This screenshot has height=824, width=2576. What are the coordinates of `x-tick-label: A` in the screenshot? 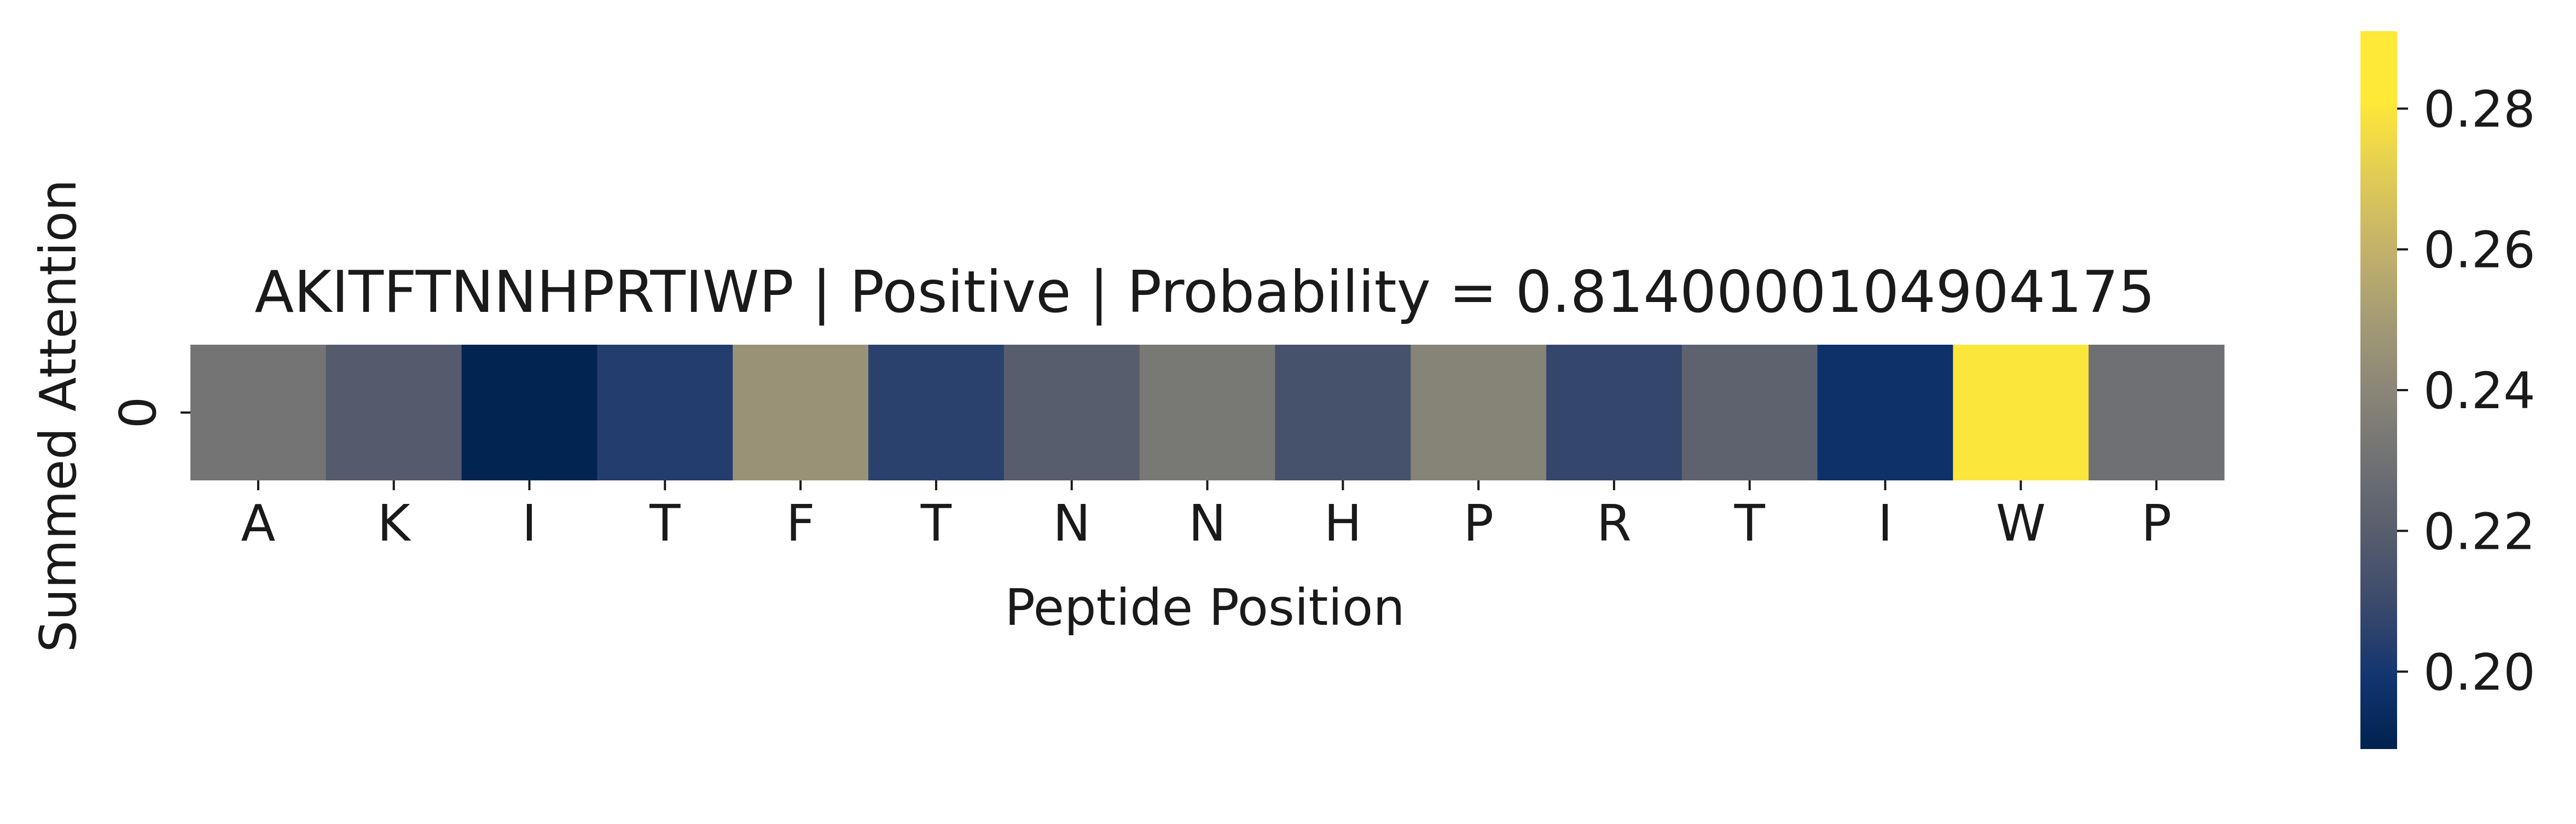 It's located at (258, 523).